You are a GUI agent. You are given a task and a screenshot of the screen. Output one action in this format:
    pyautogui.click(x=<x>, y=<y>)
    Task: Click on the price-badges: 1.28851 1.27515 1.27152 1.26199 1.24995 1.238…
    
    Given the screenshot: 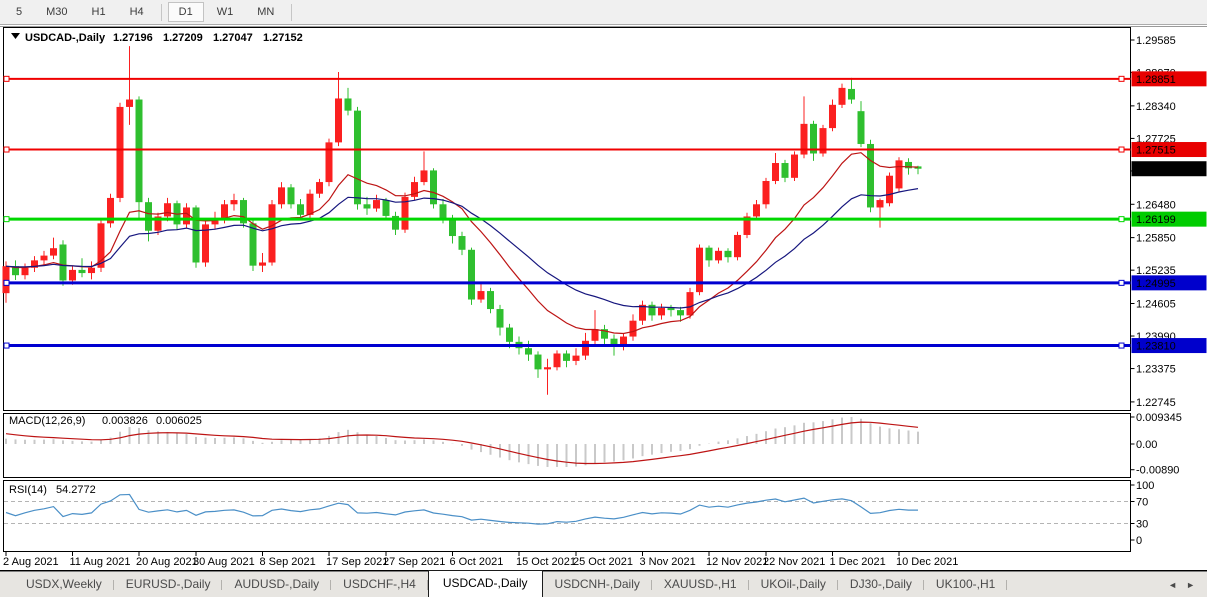 What is the action you would take?
    pyautogui.click(x=1169, y=212)
    